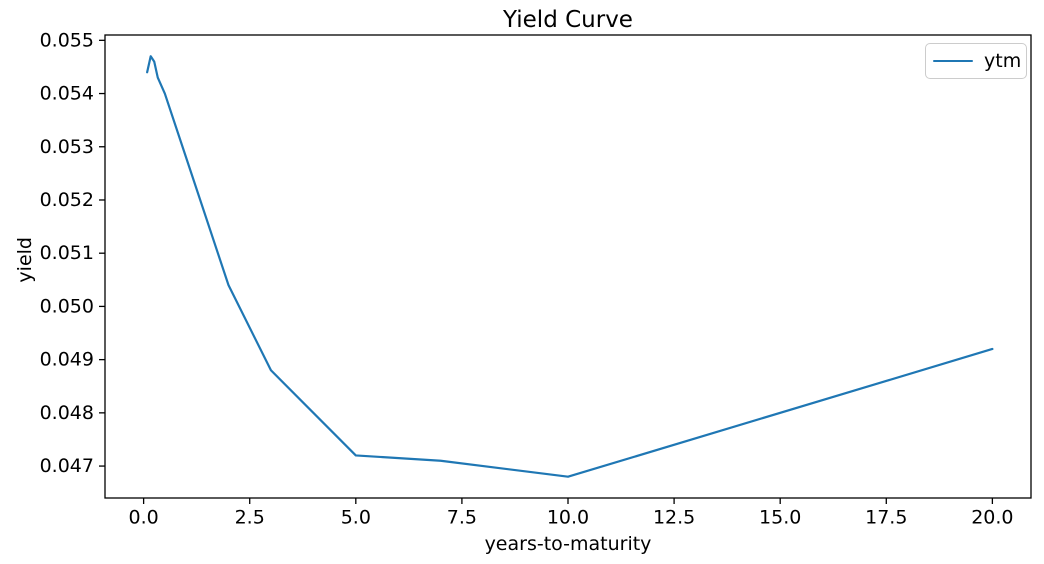  I want to click on x-tick-label: 10.0, so click(568, 518).